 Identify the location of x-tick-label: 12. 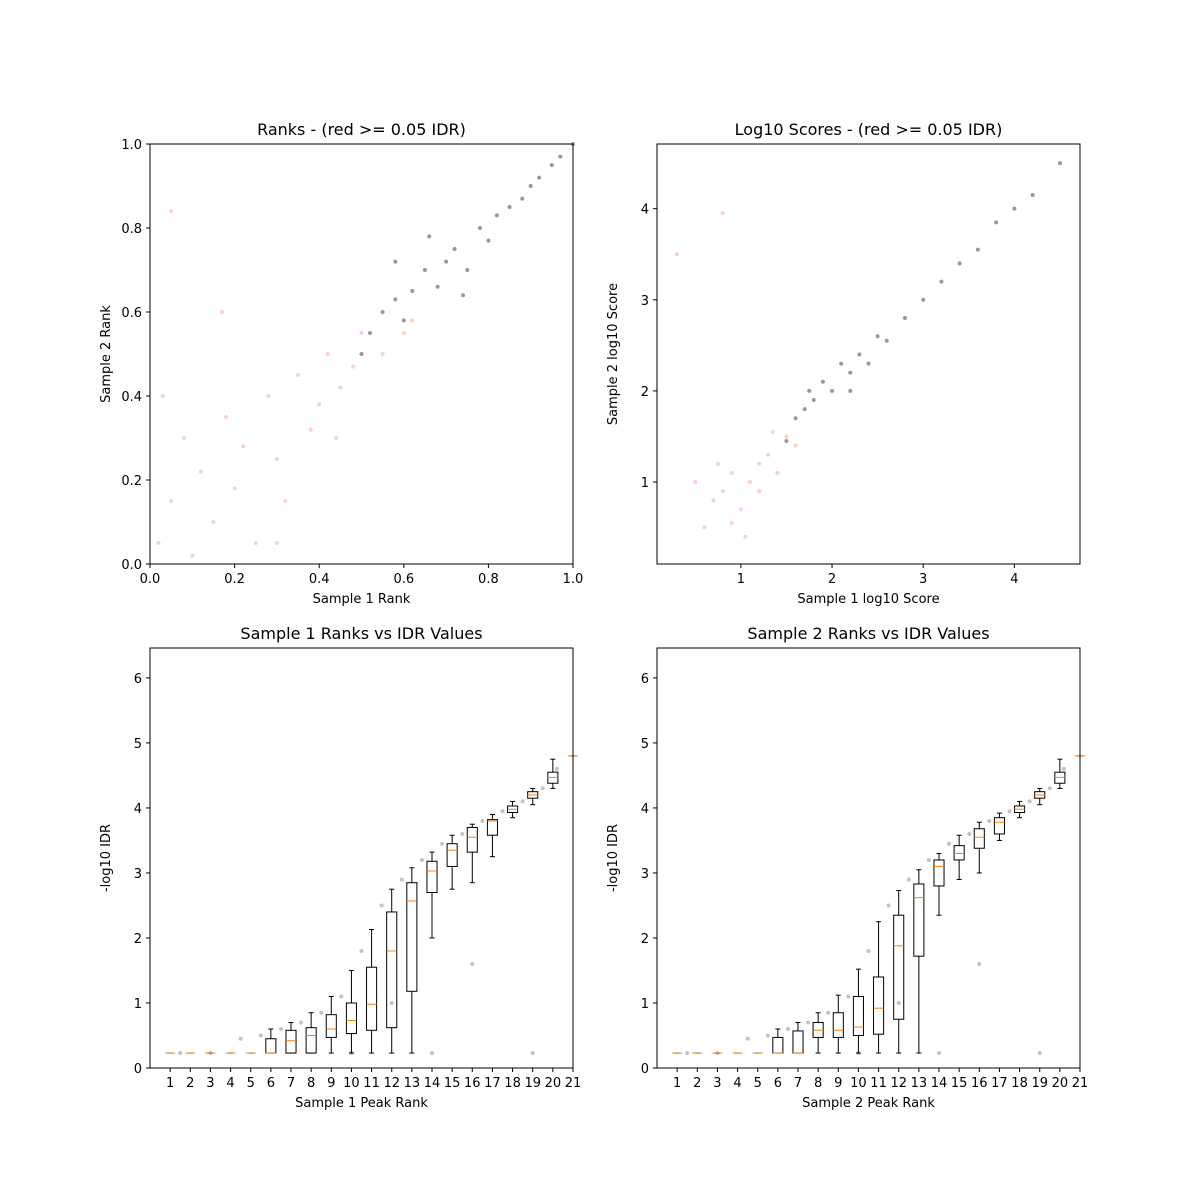
(898, 1083).